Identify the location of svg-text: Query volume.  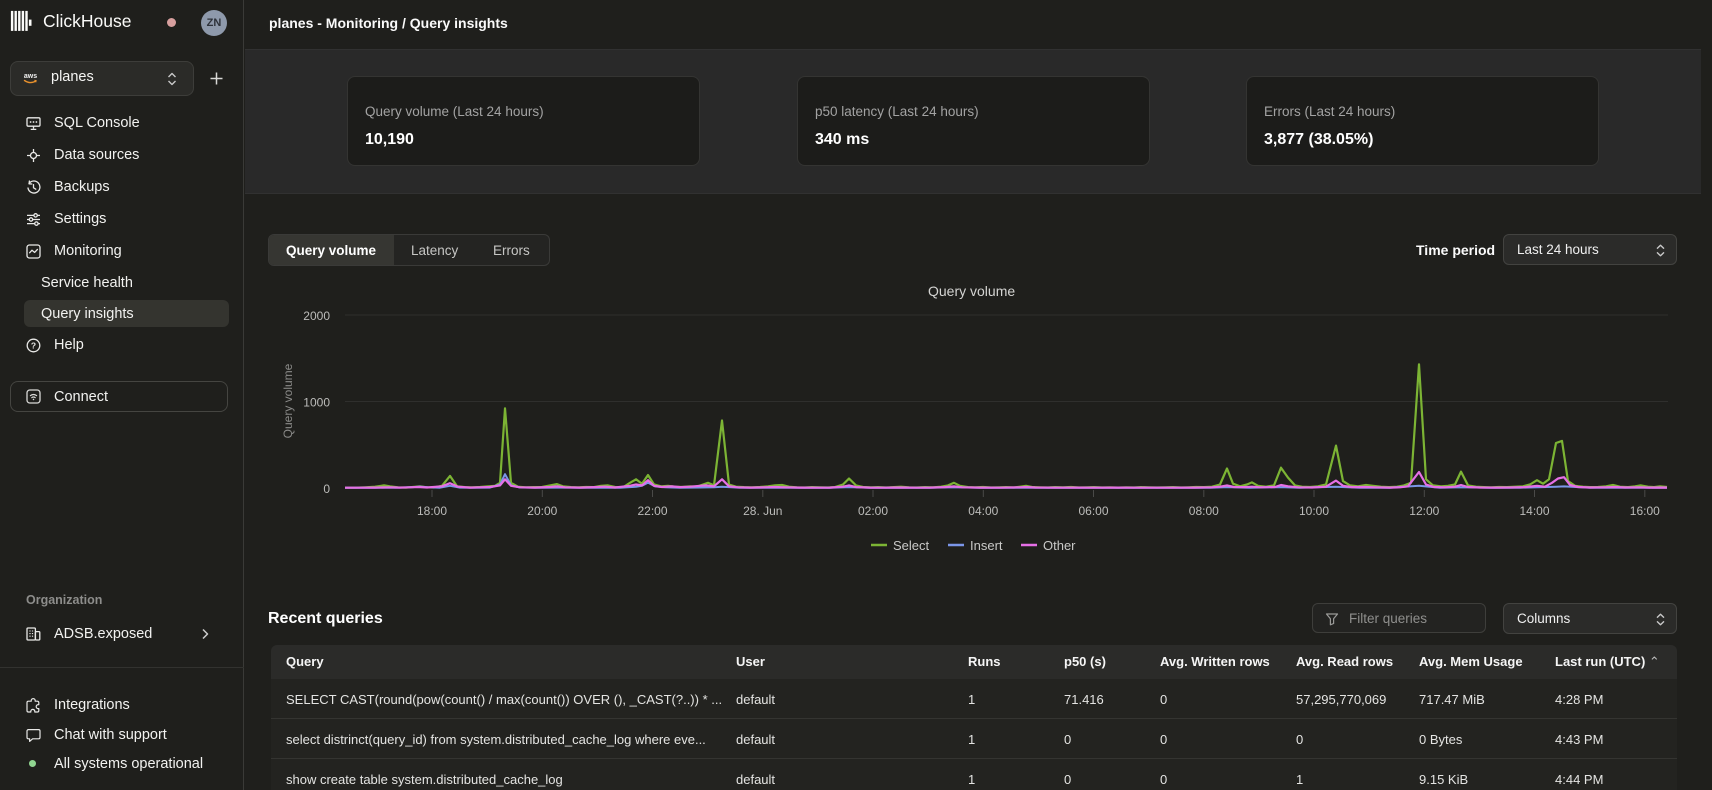
(288, 400).